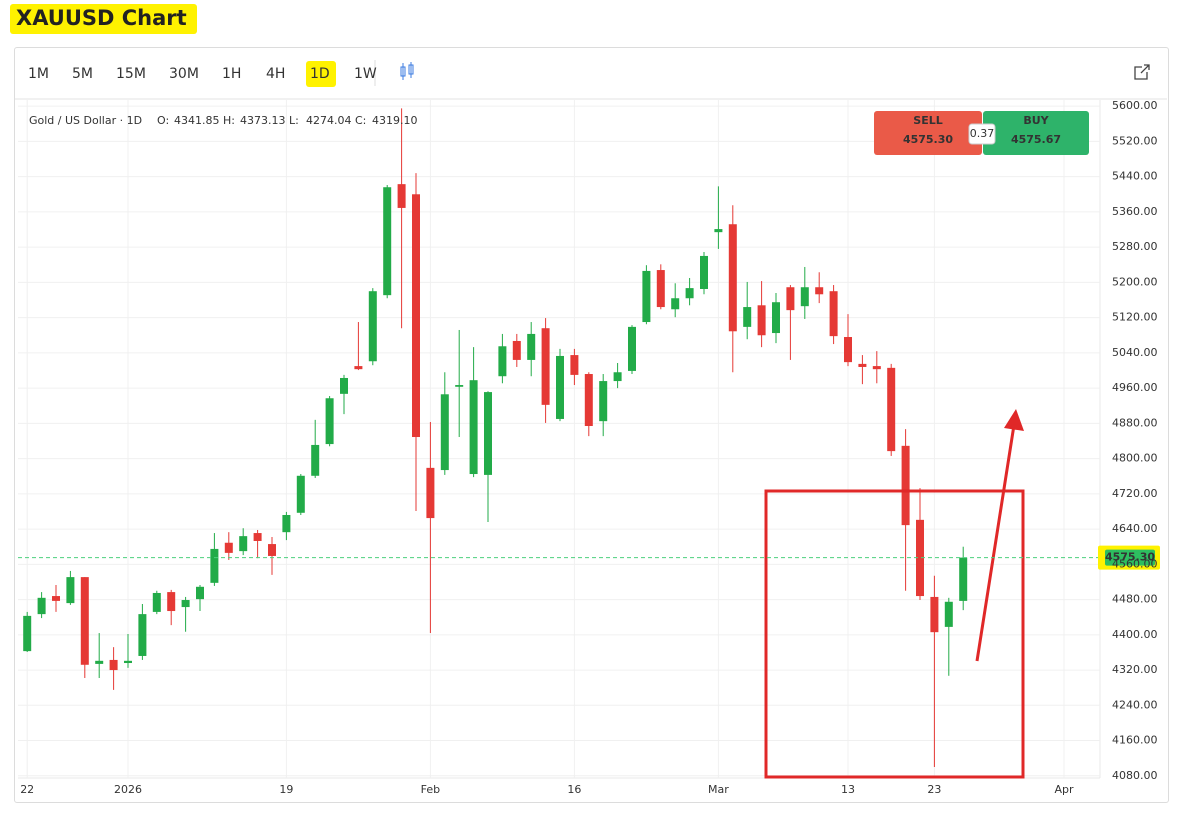  I want to click on timeframe-button: 15M, so click(131, 74).